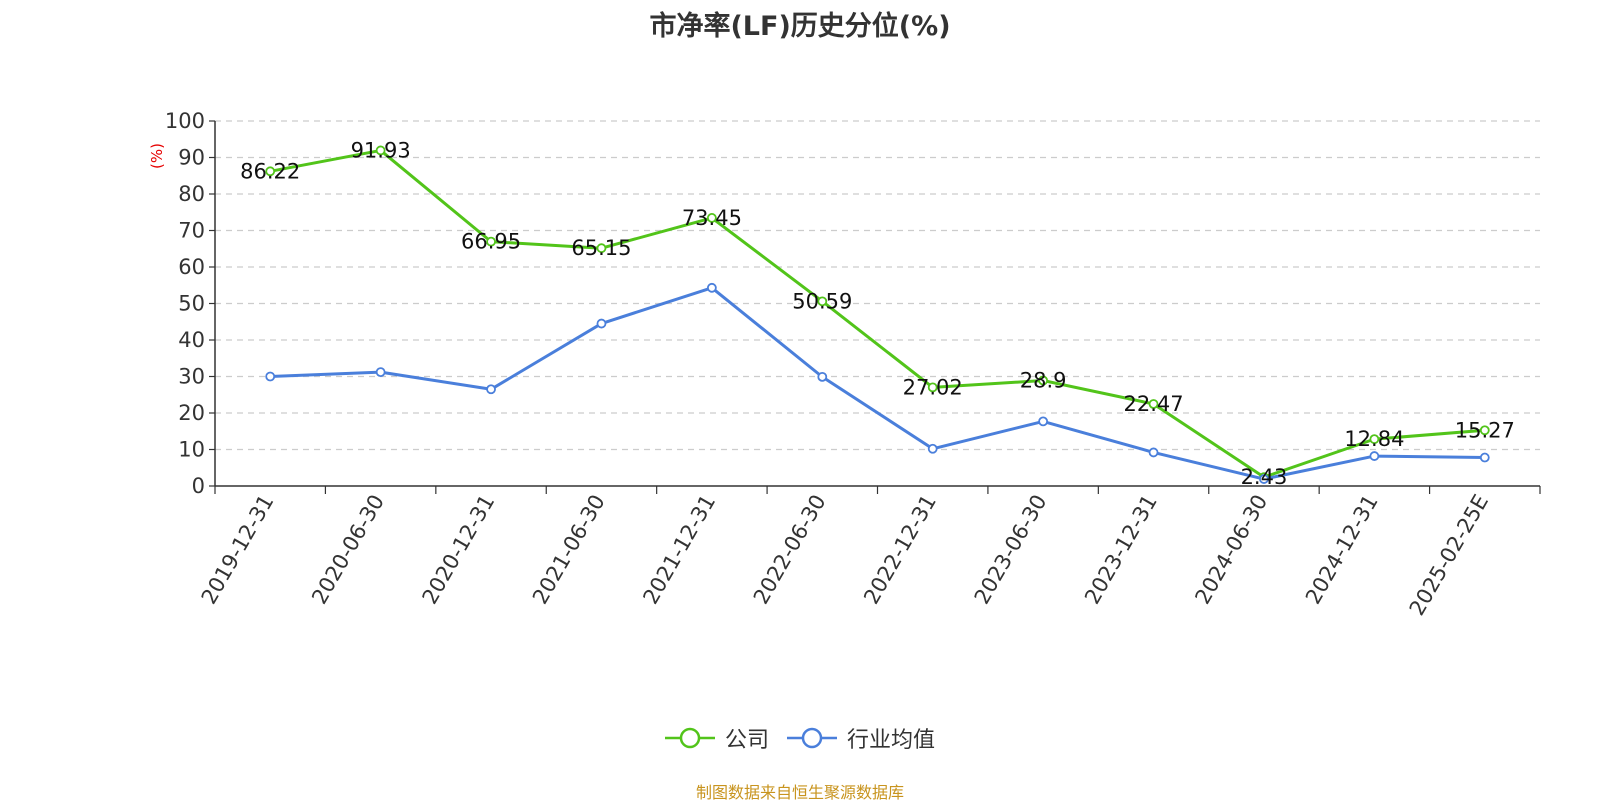  What do you see at coordinates (191, 377) in the screenshot?
I see `y-tick-label-30: 30` at bounding box center [191, 377].